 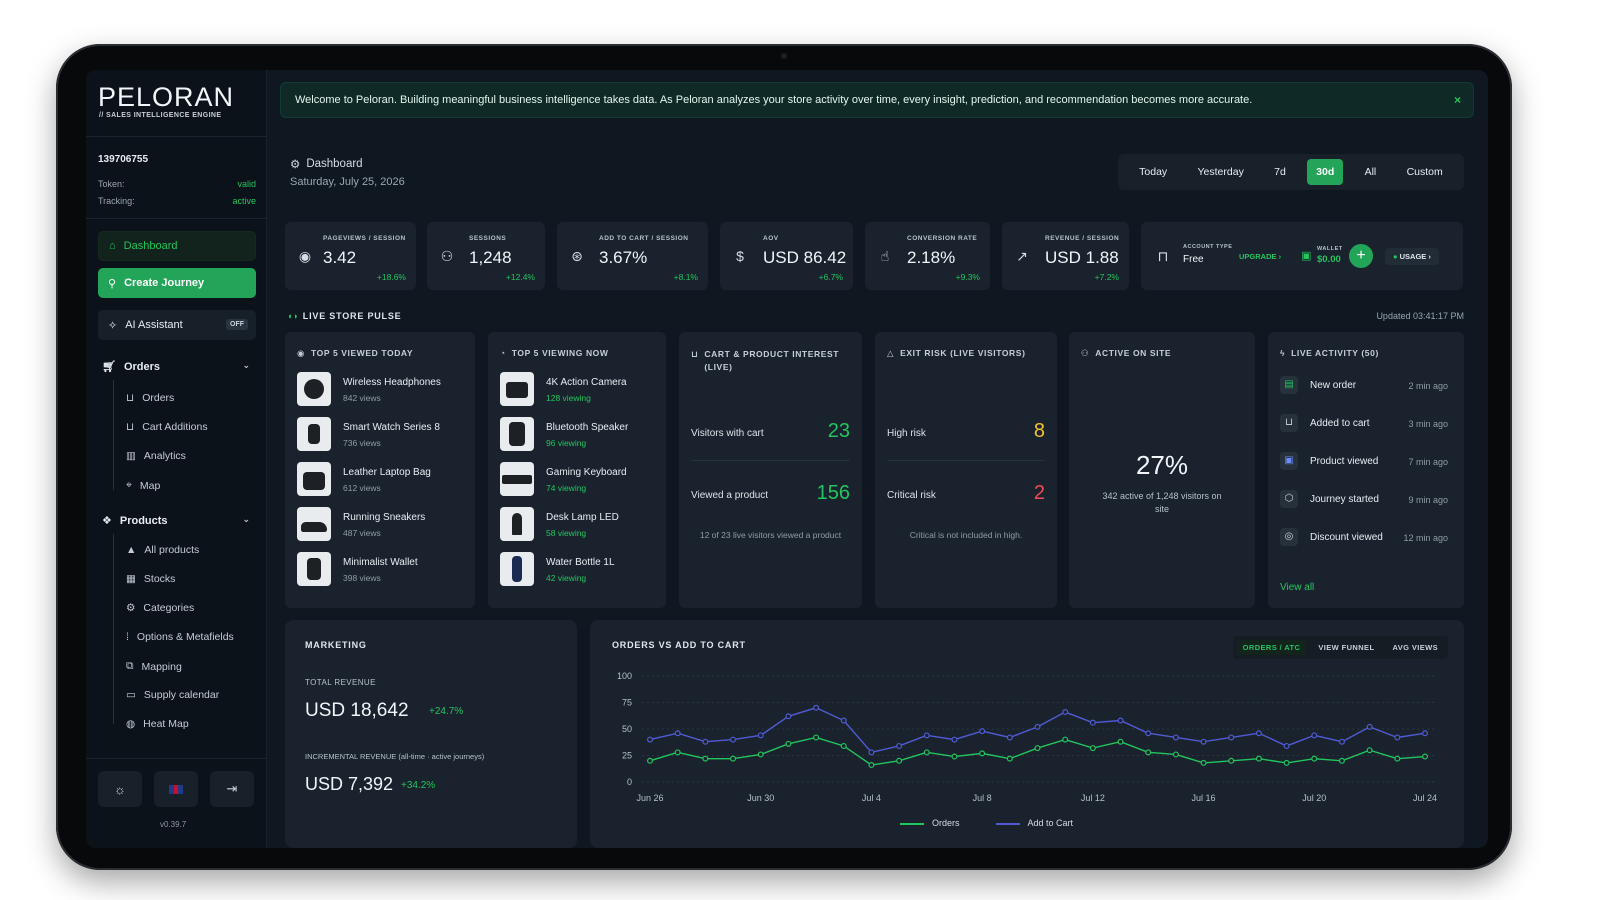 What do you see at coordinates (786, 256) in the screenshot?
I see `kpi-card: $ AOV USD 86.42 +6.7%` at bounding box center [786, 256].